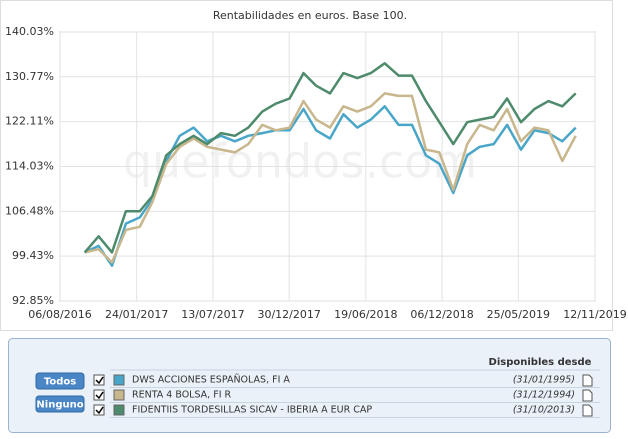 This screenshot has height=439, width=628. What do you see at coordinates (29, 31) in the screenshot?
I see `y-tick-label: 140.03%` at bounding box center [29, 31].